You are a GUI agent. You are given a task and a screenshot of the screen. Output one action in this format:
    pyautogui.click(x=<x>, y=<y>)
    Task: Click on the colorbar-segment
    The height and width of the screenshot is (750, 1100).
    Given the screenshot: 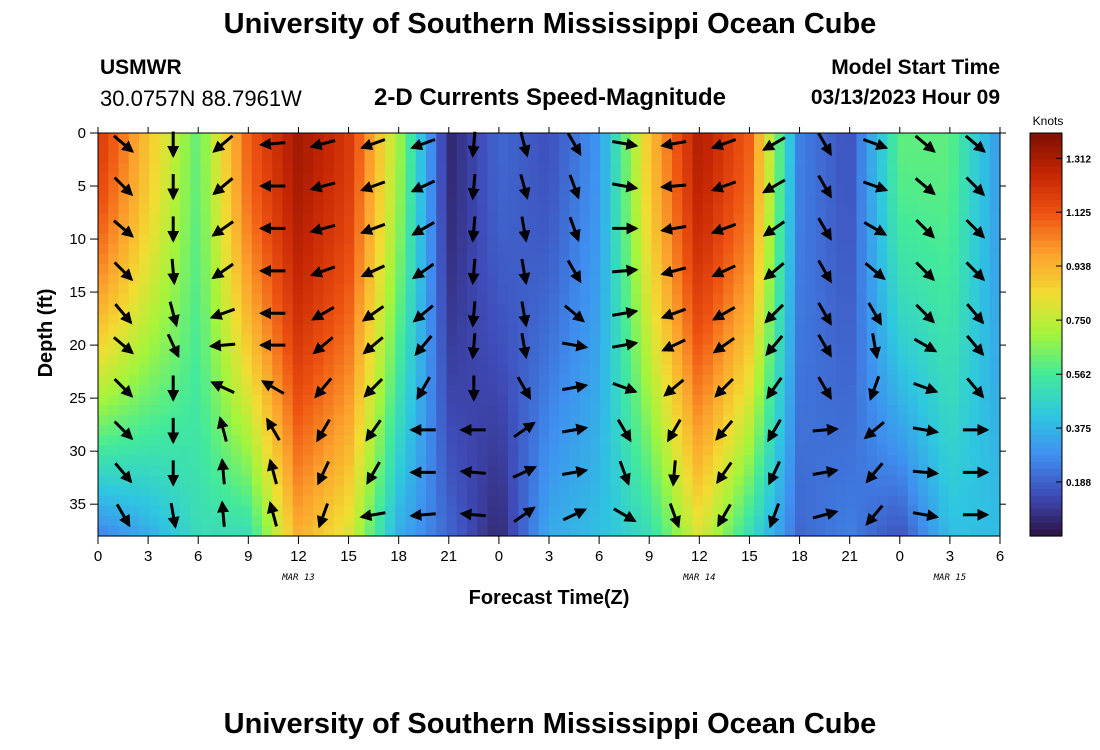 What is the action you would take?
    pyautogui.click(x=1046, y=150)
    